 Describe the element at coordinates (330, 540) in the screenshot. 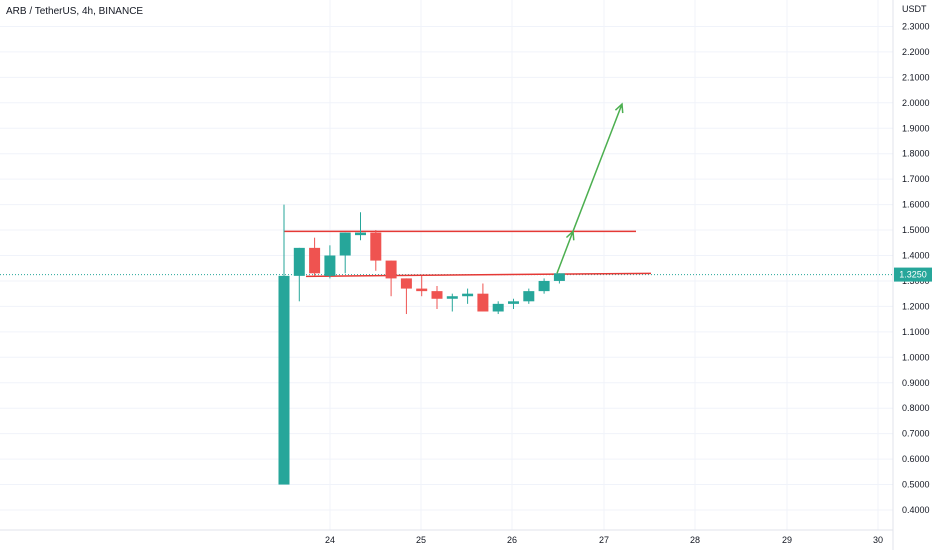

I see `x-tick-label: 24` at that location.